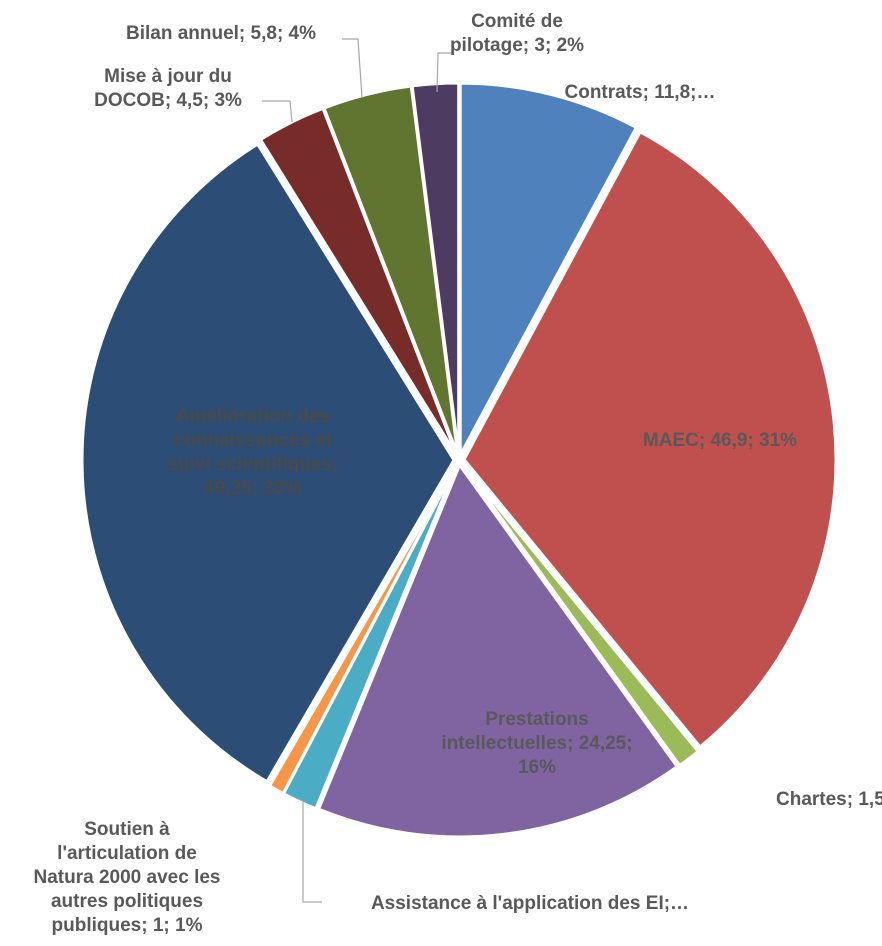  I want to click on data-label-line: Chartes; 1,5; 1%, so click(829, 799).